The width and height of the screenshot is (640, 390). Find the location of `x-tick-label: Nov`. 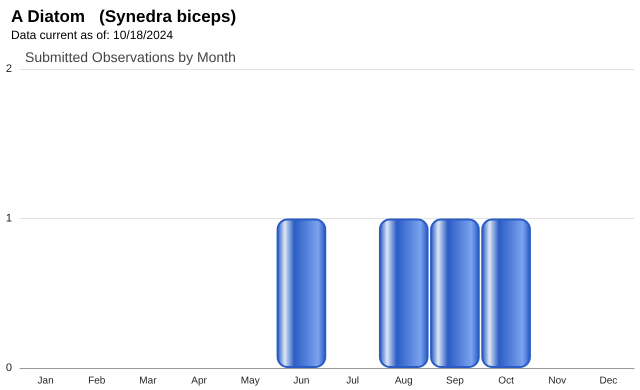

x-tick-label: Nov is located at coordinates (557, 381).